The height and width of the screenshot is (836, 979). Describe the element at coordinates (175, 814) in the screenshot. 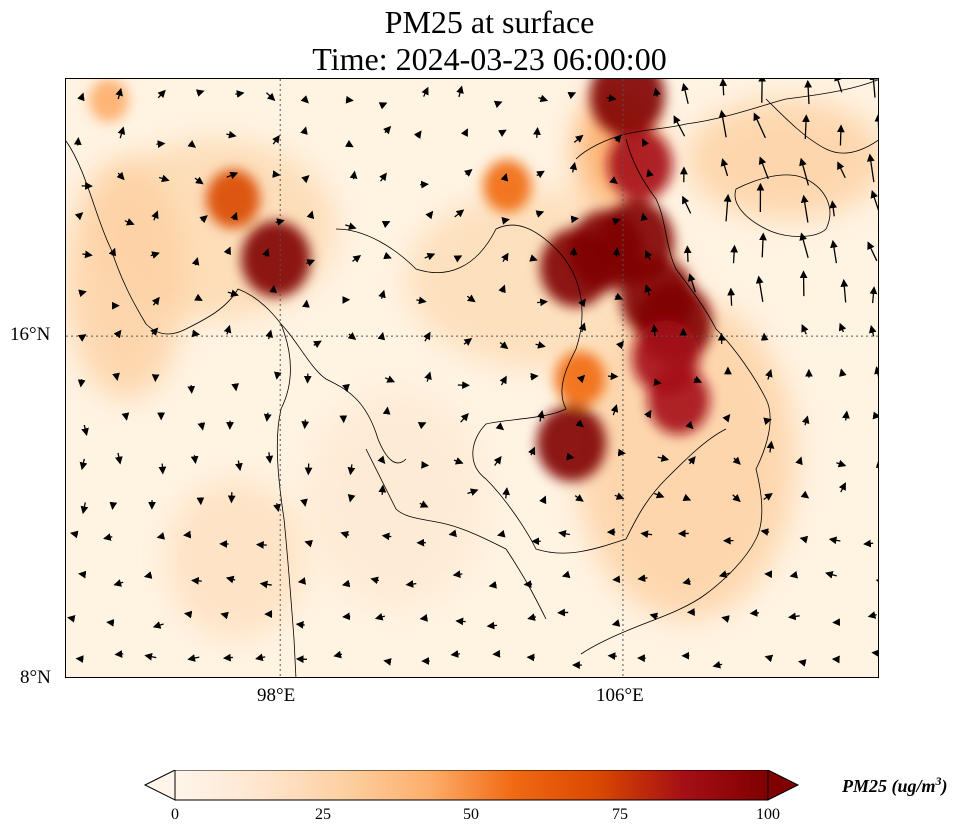

I see `colorbar-tick-label: 0` at that location.